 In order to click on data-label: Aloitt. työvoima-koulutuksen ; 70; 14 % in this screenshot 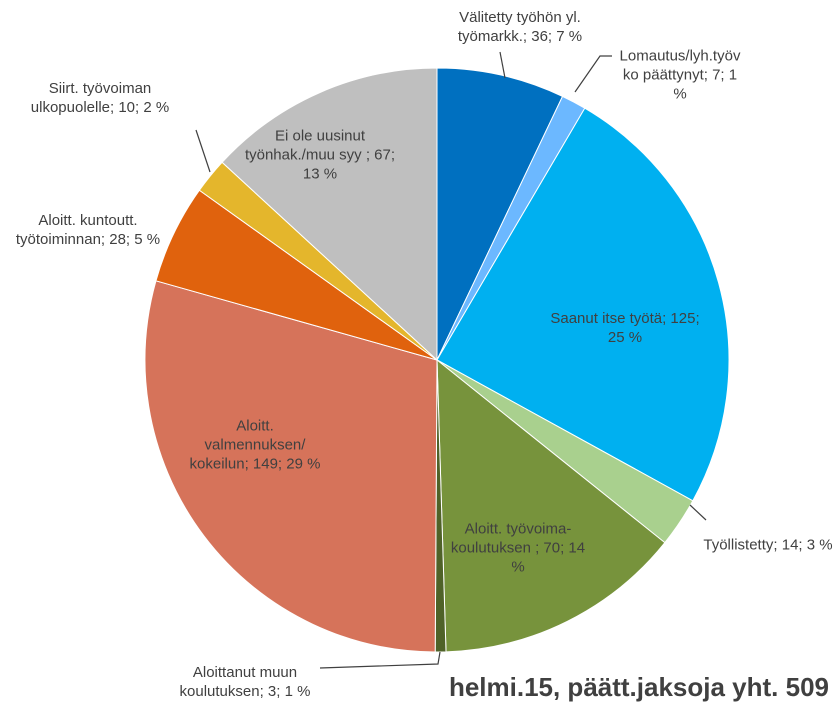, I will do `click(518, 548)`.